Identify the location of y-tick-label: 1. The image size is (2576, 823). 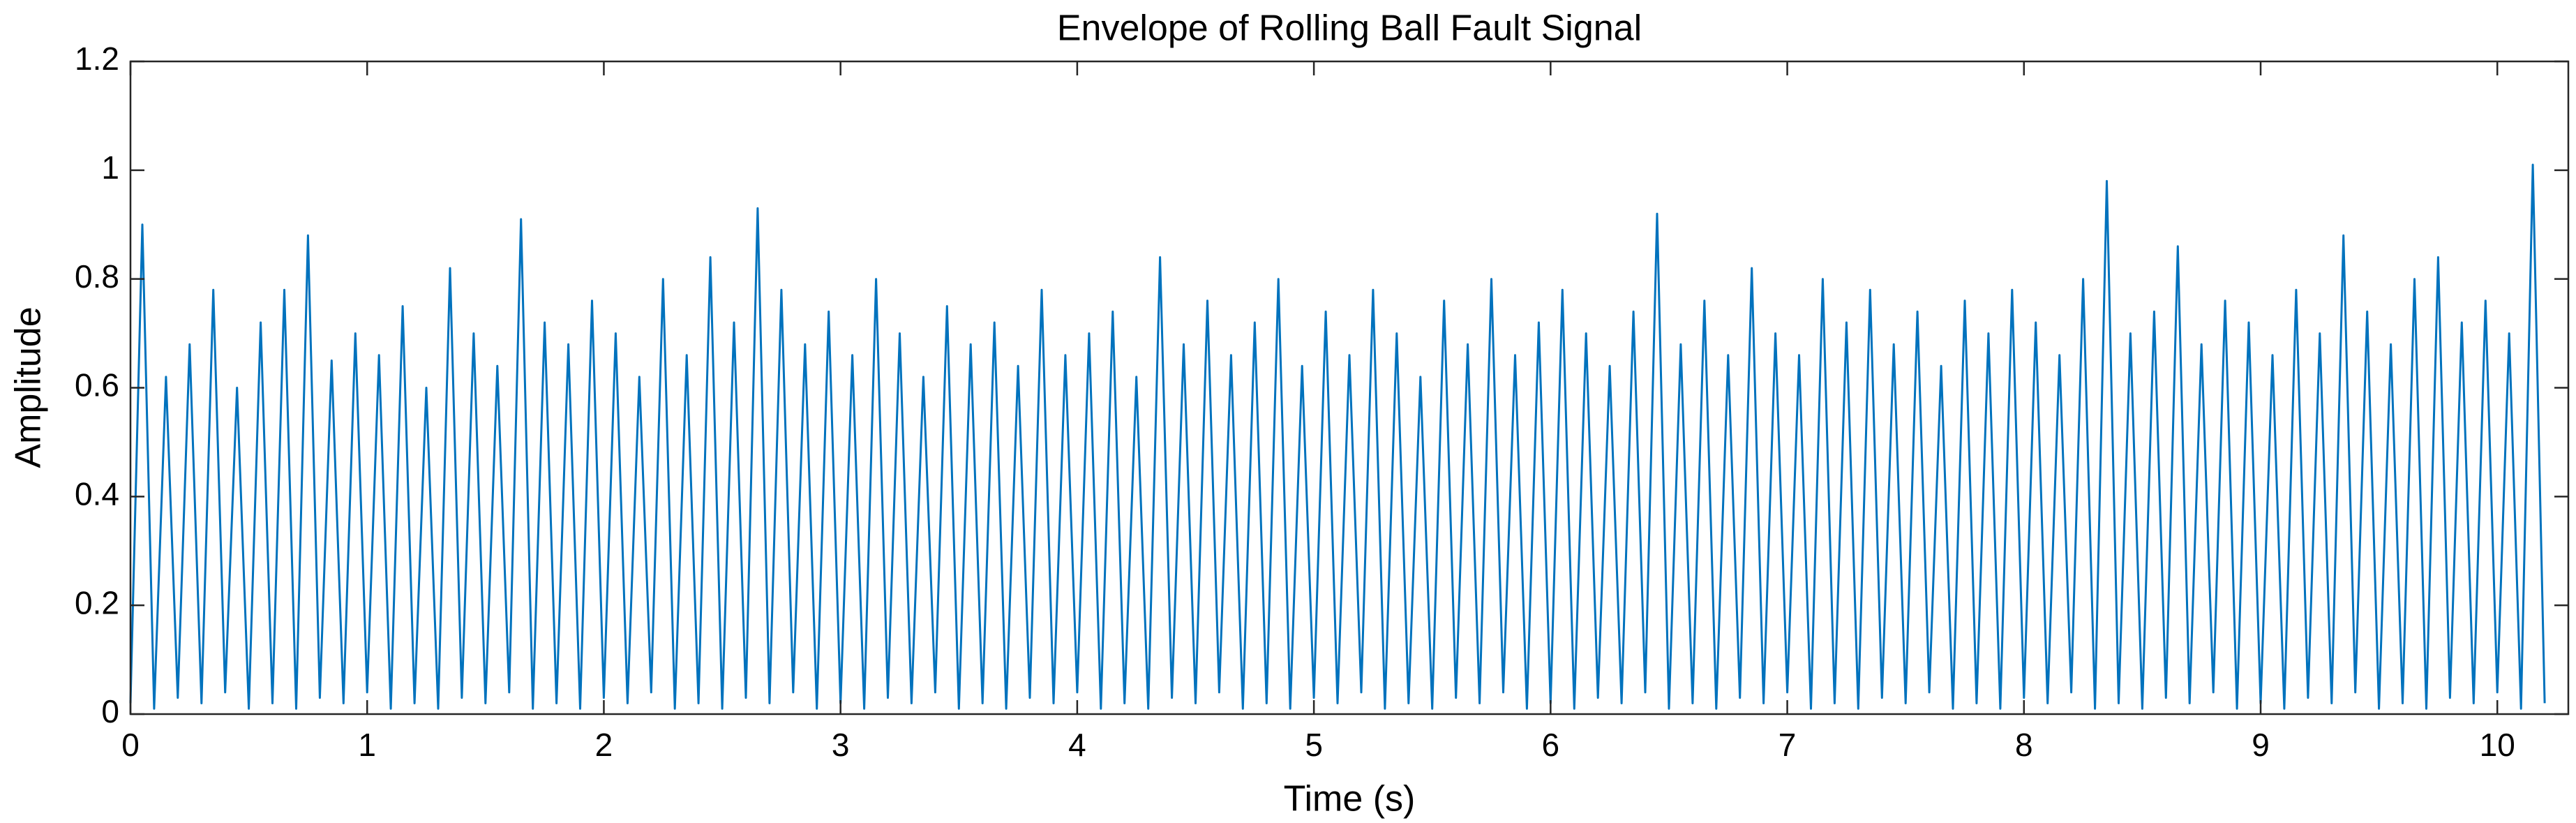
(110, 167).